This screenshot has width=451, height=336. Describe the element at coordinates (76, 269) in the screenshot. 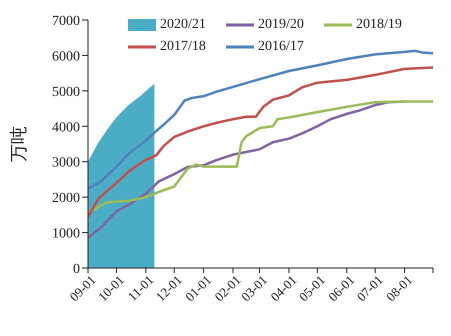

I see `y-tick-label: 0` at that location.